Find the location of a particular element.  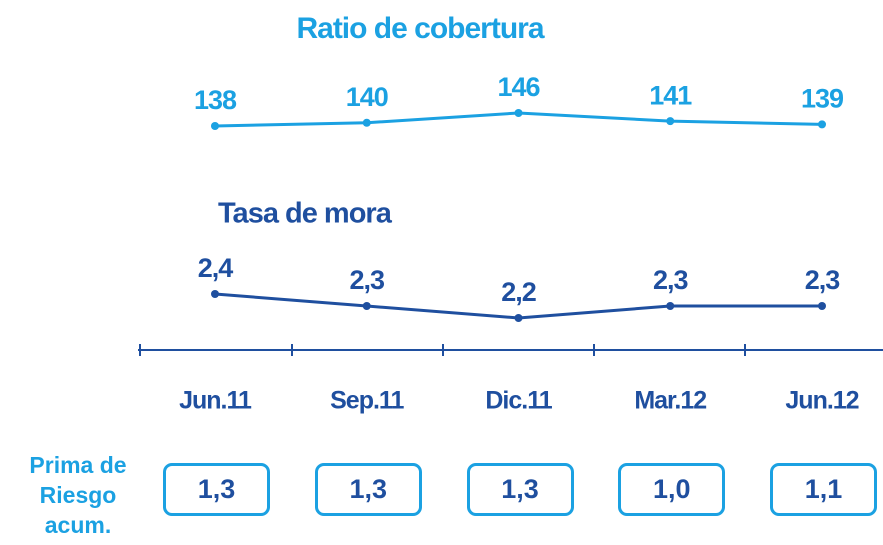

x-tick-label: Jun.12 is located at coordinates (821, 401).